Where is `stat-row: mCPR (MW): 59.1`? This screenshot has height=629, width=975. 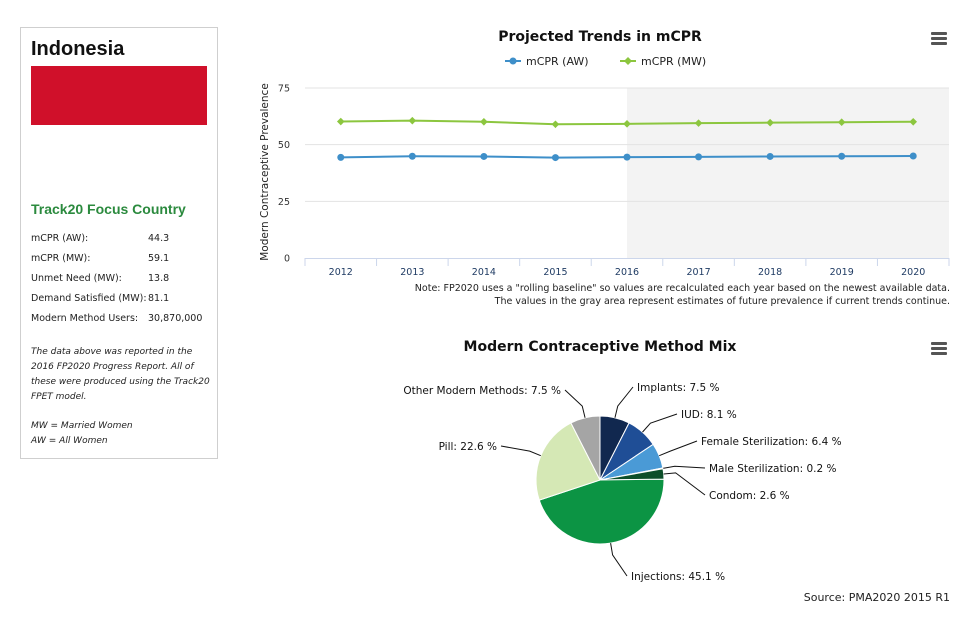 stat-row: mCPR (MW): 59.1 is located at coordinates (121, 263).